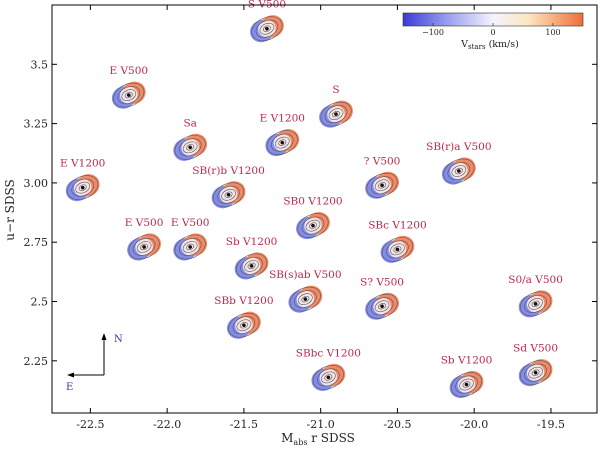 The height and width of the screenshot is (449, 600). I want to click on galaxy-label: E V500, so click(190, 223).